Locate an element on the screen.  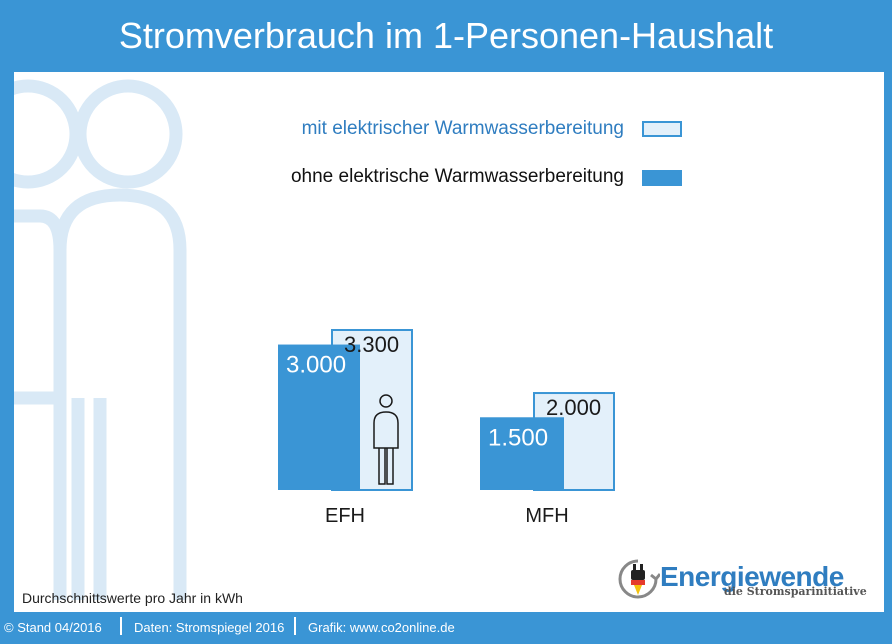
bar-ohne-mfh is located at coordinates (522, 453).